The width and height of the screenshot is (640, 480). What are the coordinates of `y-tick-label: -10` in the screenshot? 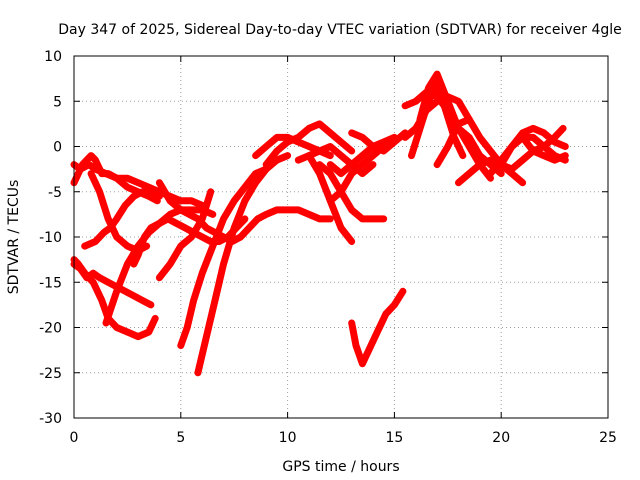 It's located at (50, 238).